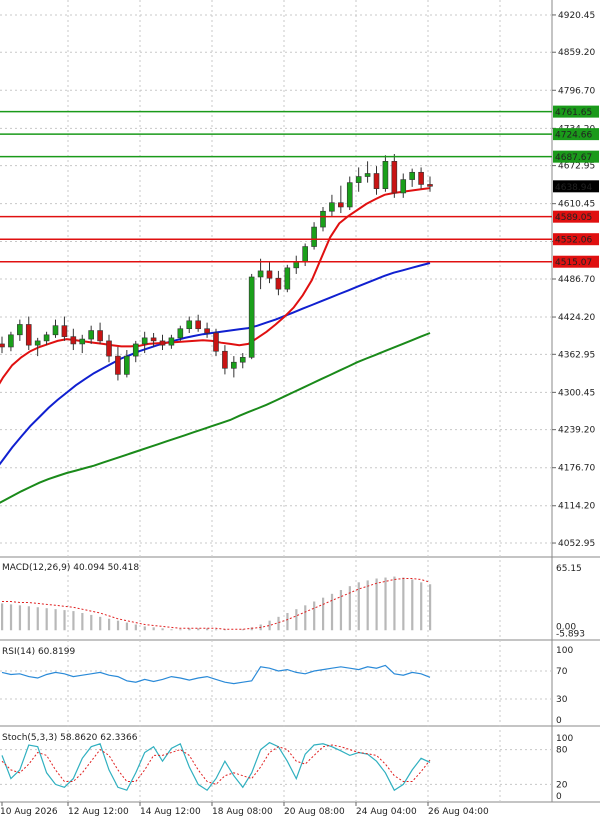  I want to click on price-tick-label: 4362.95, so click(576, 355).